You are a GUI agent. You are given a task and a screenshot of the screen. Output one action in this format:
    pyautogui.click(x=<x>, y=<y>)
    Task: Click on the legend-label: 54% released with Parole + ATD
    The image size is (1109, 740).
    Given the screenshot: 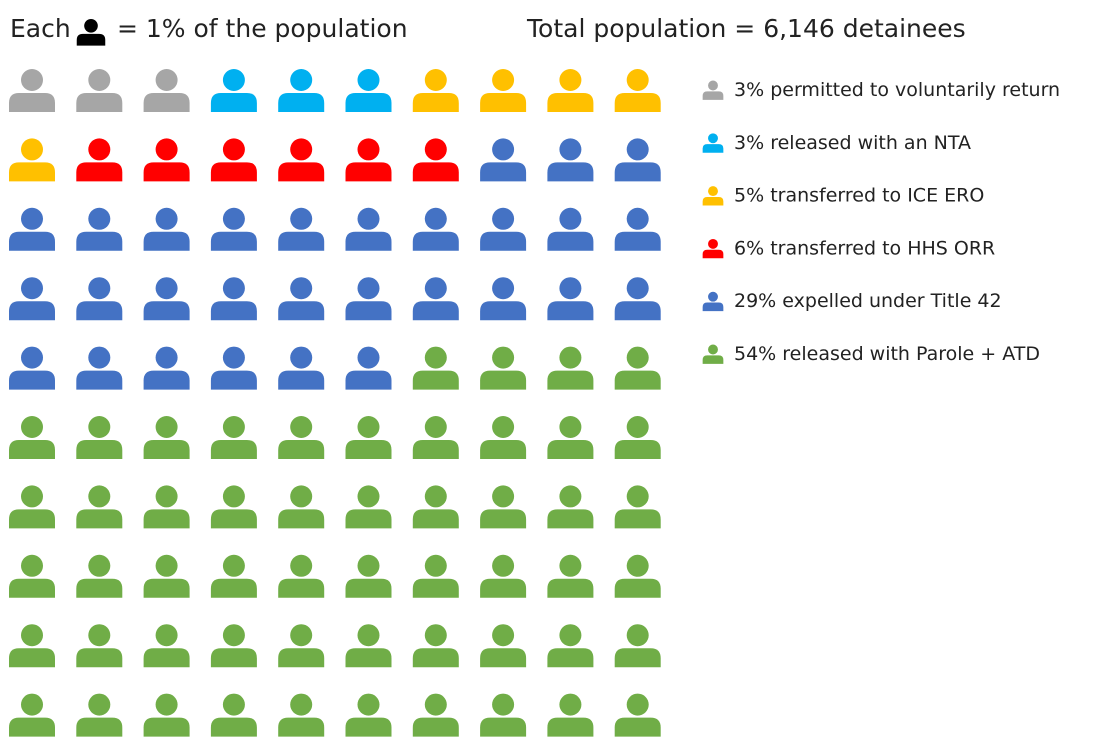 What is the action you would take?
    pyautogui.click(x=887, y=354)
    